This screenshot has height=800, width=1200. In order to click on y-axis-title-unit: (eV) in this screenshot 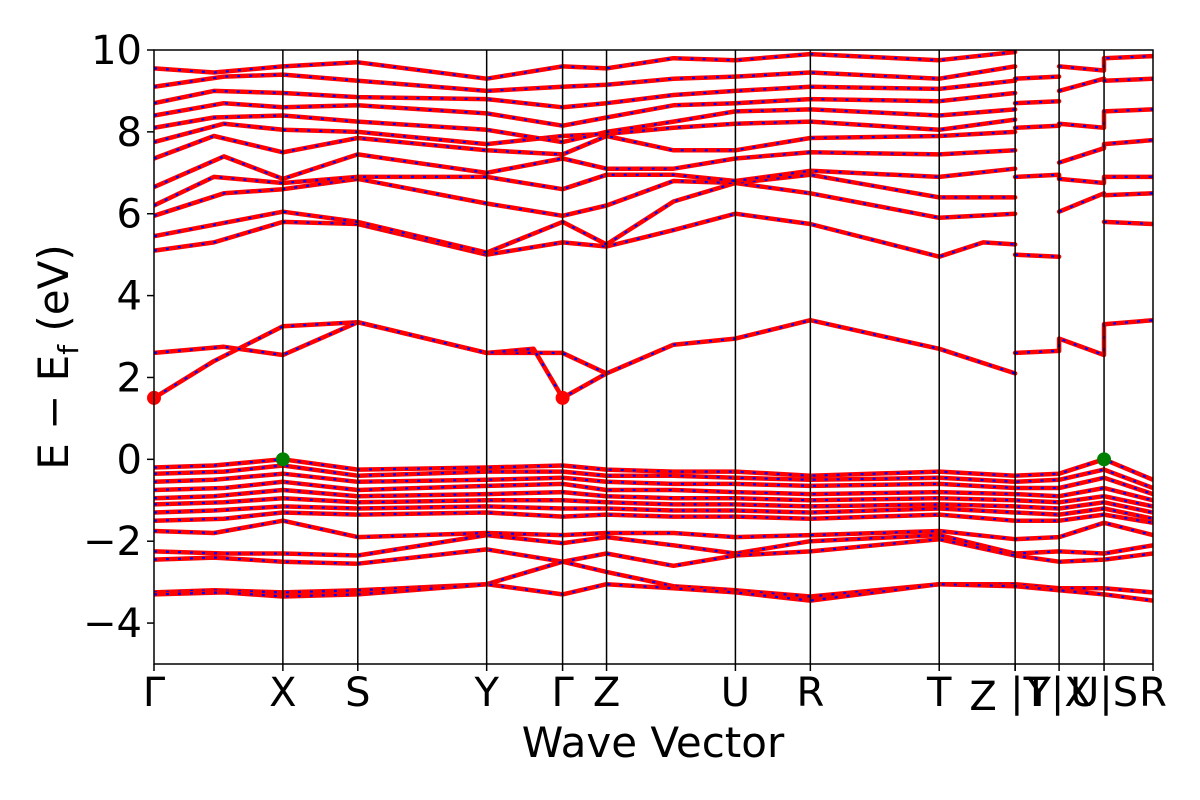, I will do `click(53, 294)`.